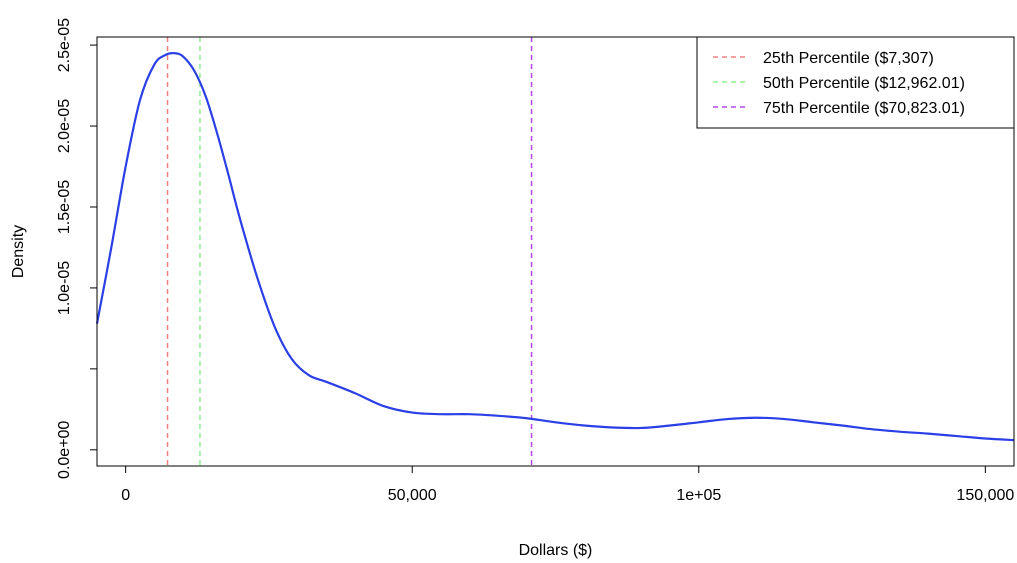  What do you see at coordinates (125, 495) in the screenshot?
I see `x-tick-label: 0` at bounding box center [125, 495].